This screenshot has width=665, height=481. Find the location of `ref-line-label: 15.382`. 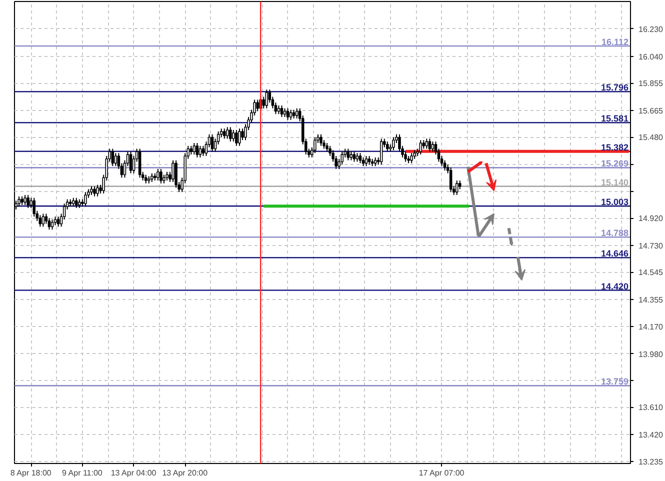

ref-line-label: 15.382 is located at coordinates (614, 147).